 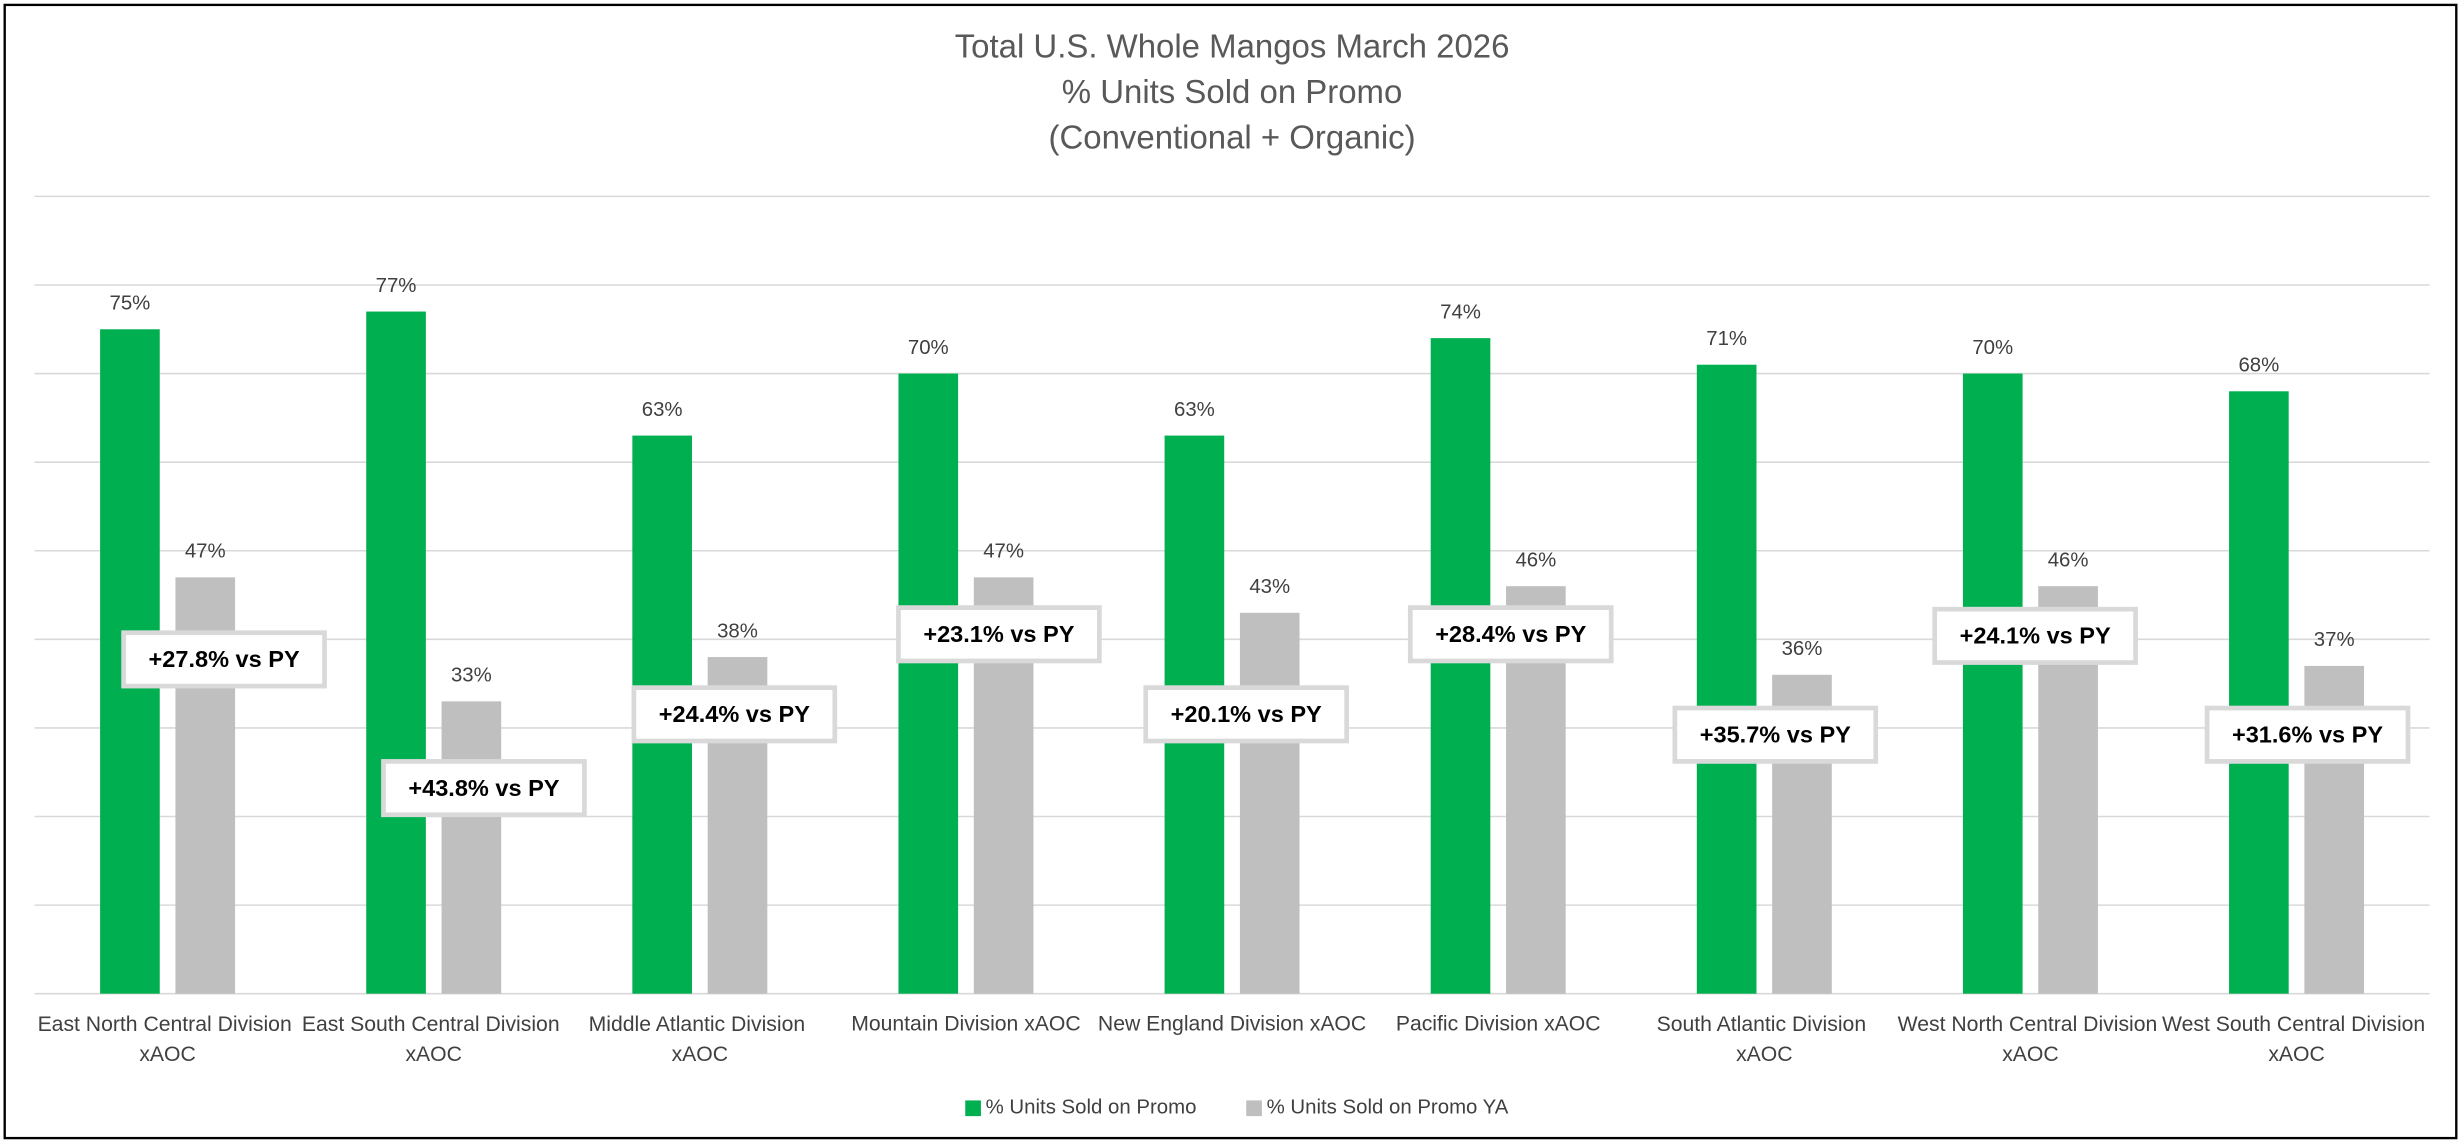 What do you see at coordinates (471, 676) in the screenshot?
I see `data-label: 33%` at bounding box center [471, 676].